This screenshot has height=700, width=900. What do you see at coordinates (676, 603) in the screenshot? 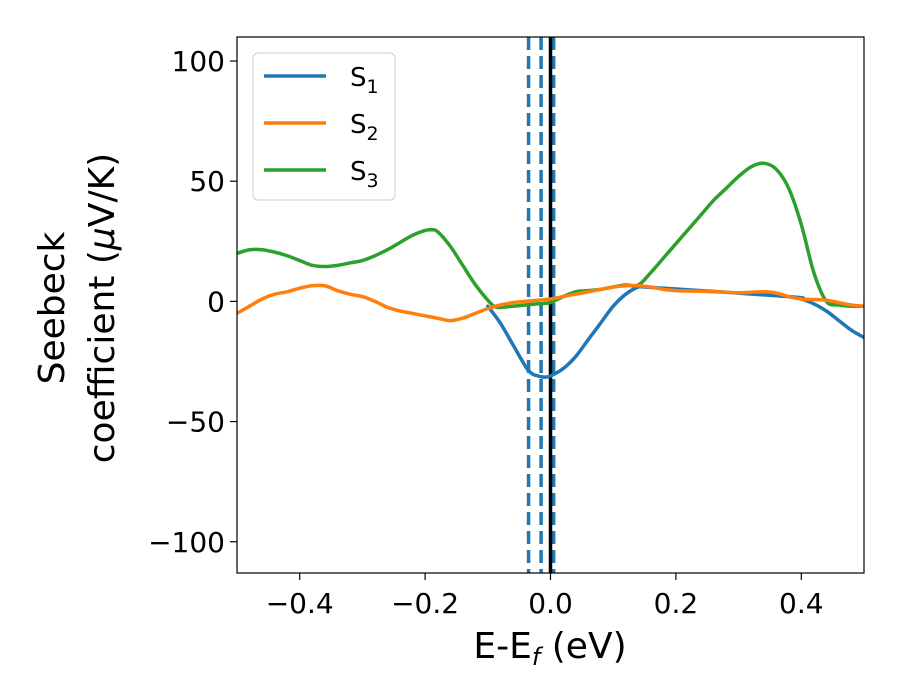
I see `x-tick-label: 0.2` at bounding box center [676, 603].